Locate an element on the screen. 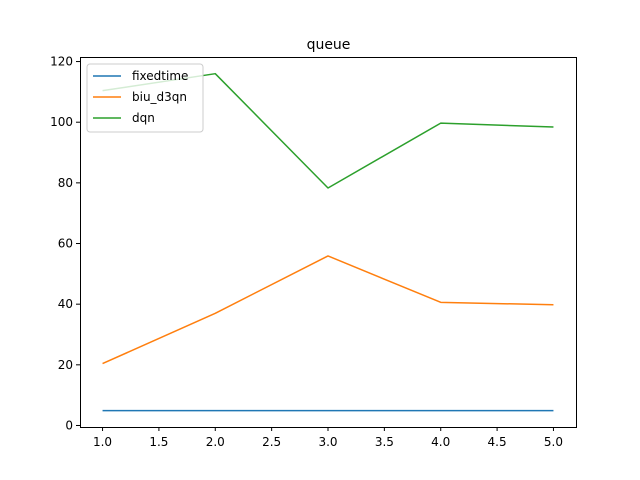 This screenshot has width=640, height=480. x-tick-label: 4.5 is located at coordinates (497, 442).